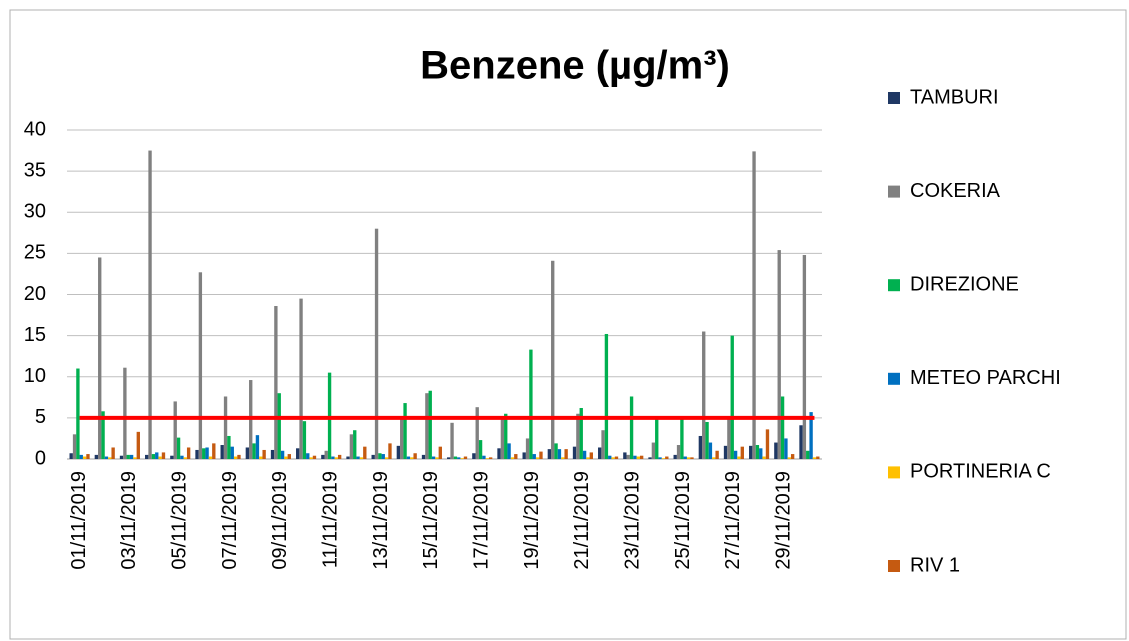 This screenshot has height=641, width=1129. I want to click on legend-label: METEO PARCHI, so click(985, 378).